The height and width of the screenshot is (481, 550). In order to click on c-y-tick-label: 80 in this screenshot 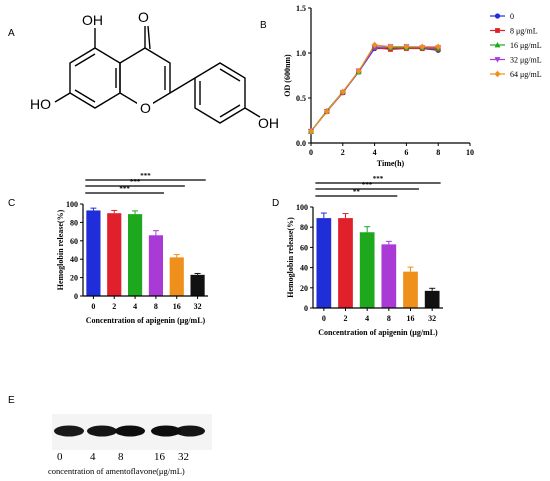, I will do `click(74, 222)`.